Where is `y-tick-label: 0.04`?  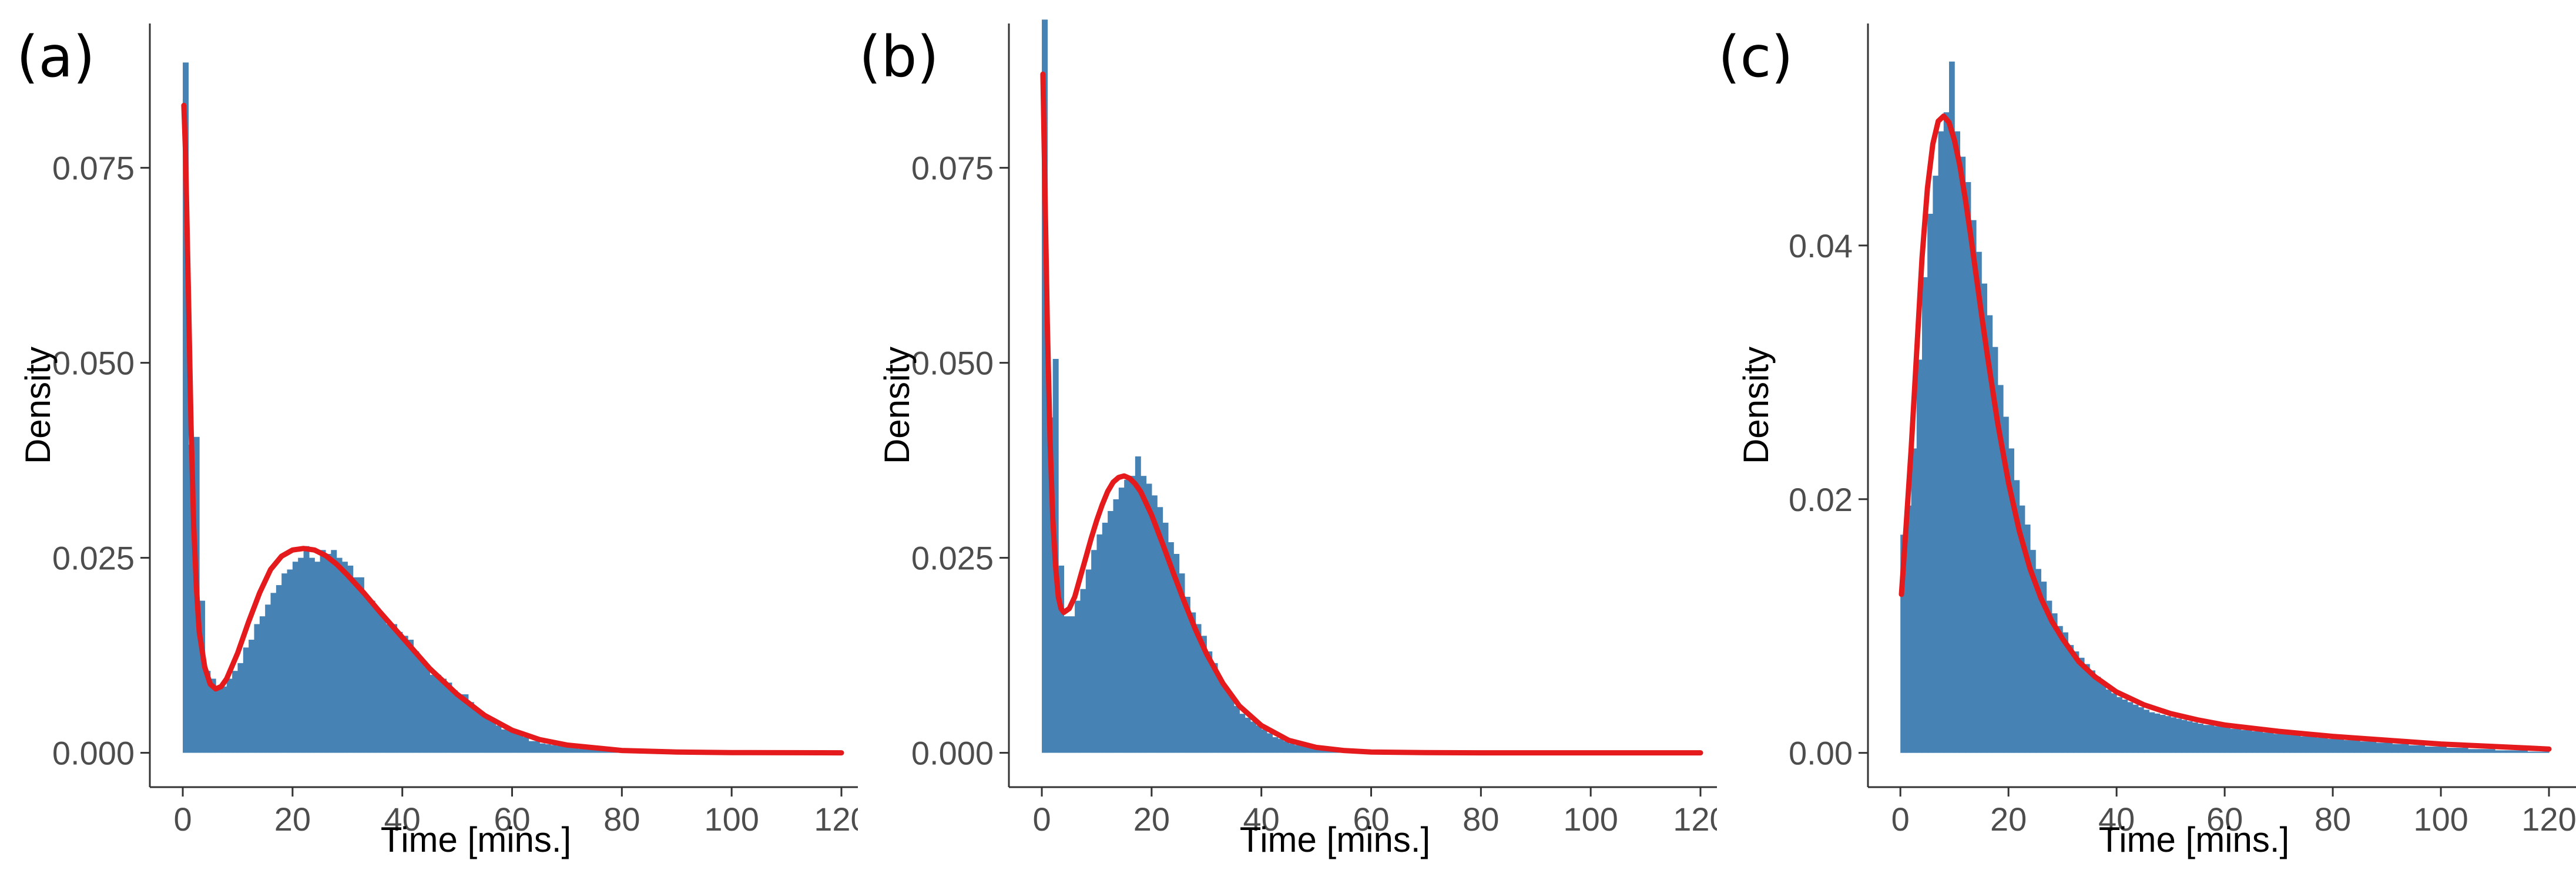 y-tick-label: 0.04 is located at coordinates (1821, 245).